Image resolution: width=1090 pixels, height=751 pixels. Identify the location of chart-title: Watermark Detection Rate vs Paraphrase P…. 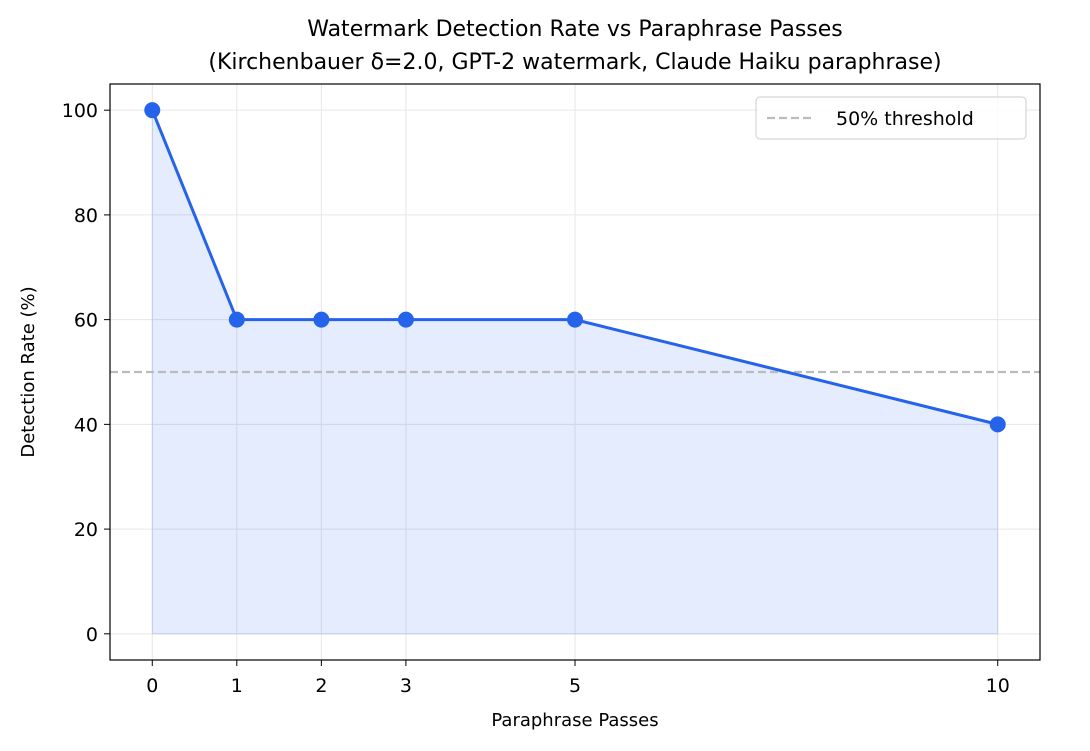
(575, 29).